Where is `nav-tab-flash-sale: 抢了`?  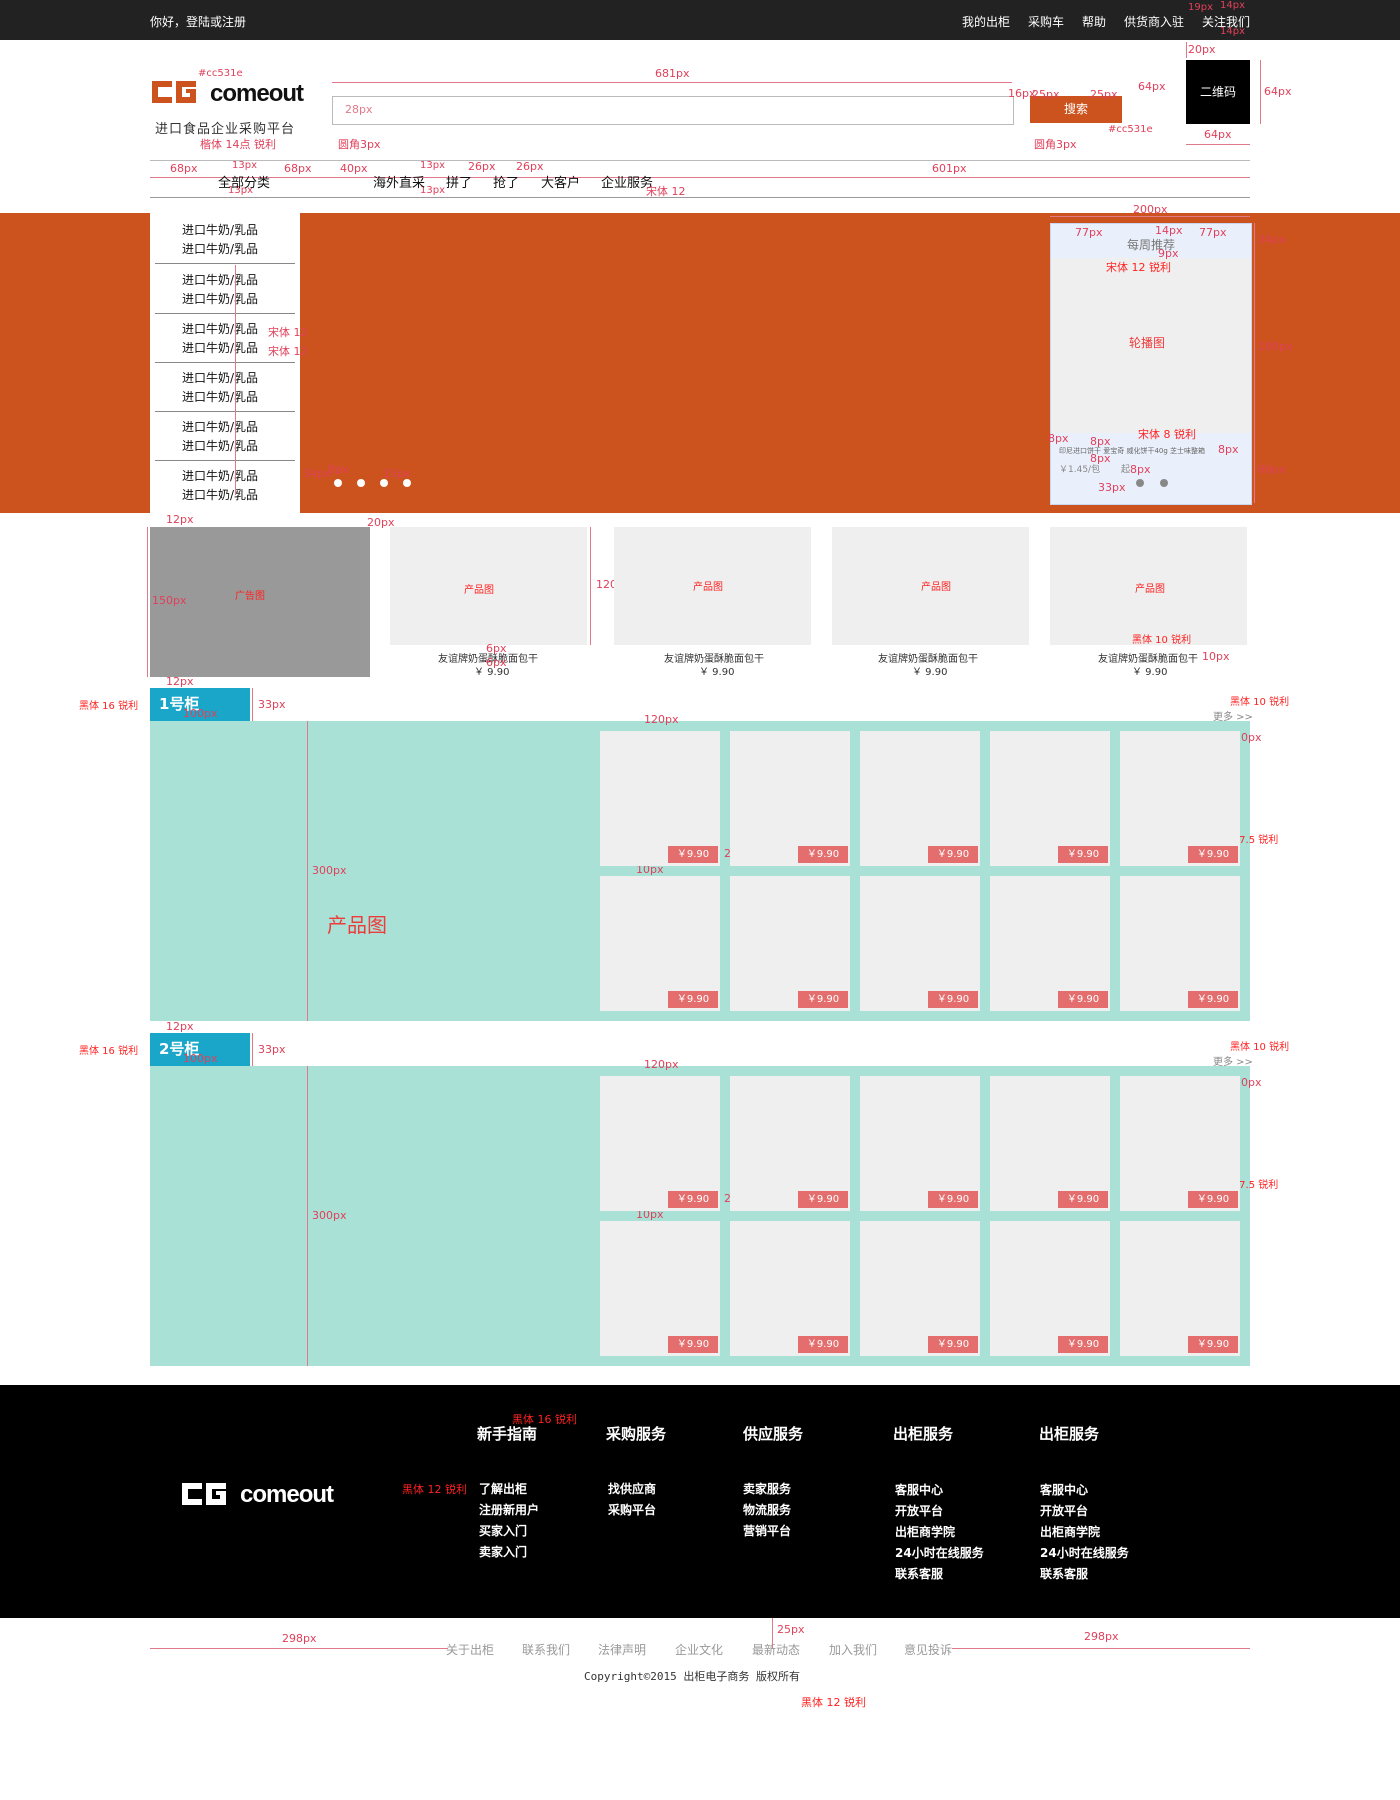
nav-tab-flash-sale: 抢了 is located at coordinates (506, 183).